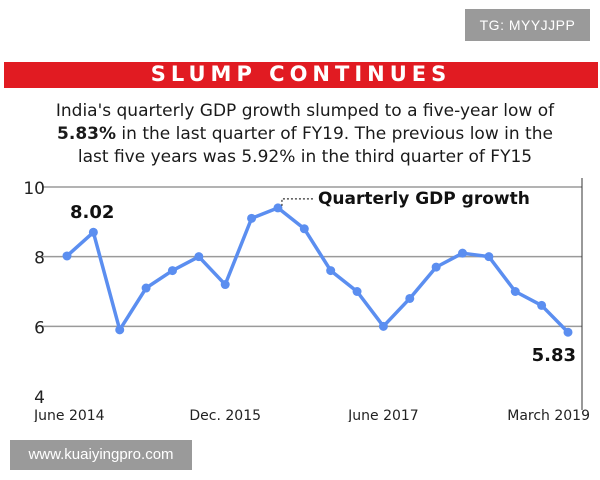  What do you see at coordinates (548, 415) in the screenshot?
I see `x-tick-label: March 2019` at bounding box center [548, 415].